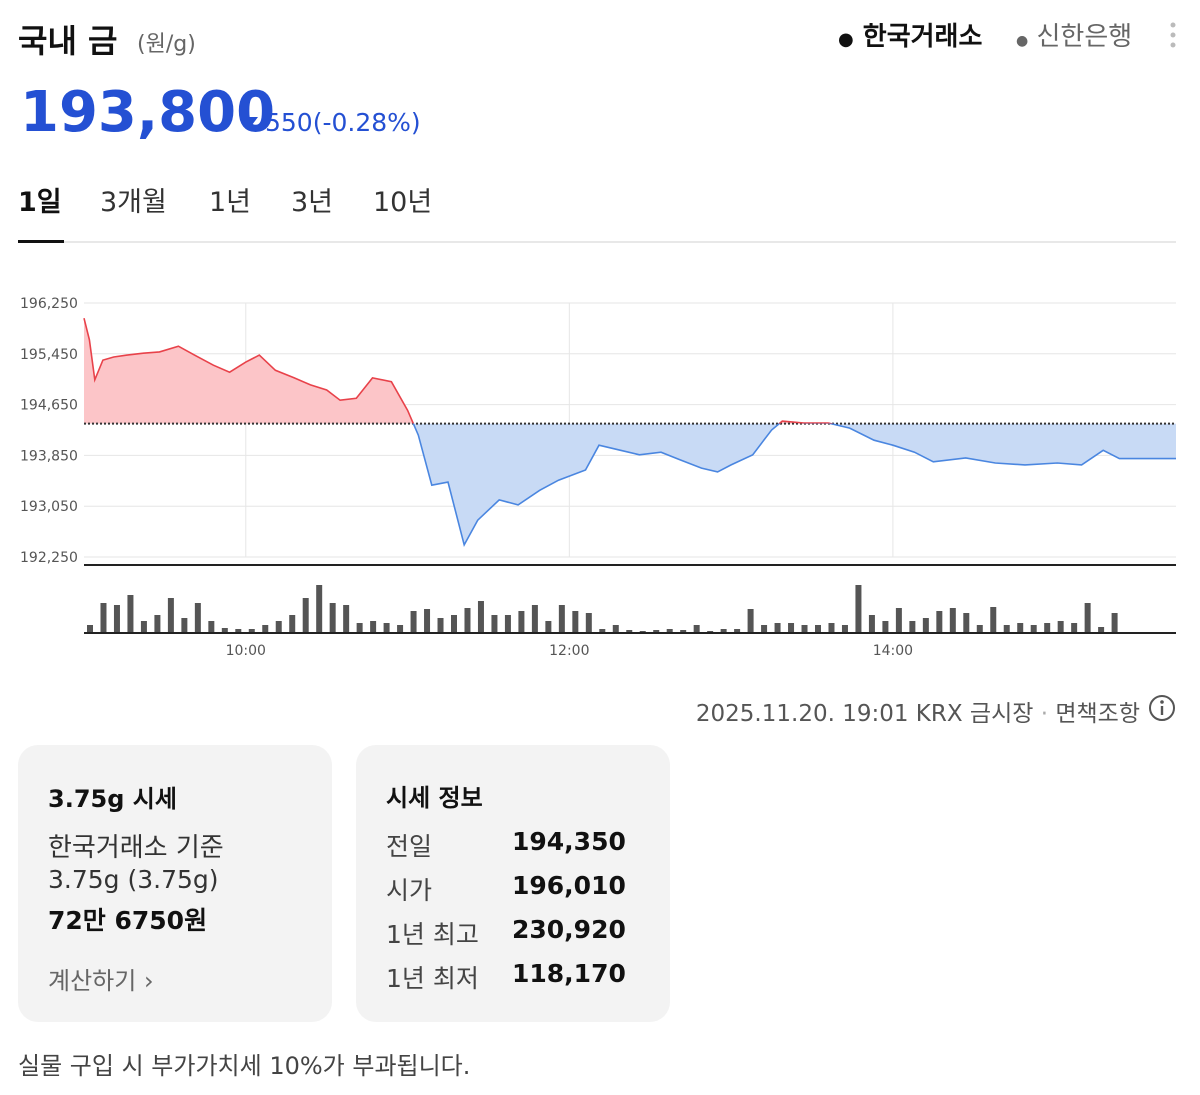  What do you see at coordinates (893, 651) in the screenshot?
I see `x-tick-label: 14:00` at bounding box center [893, 651].